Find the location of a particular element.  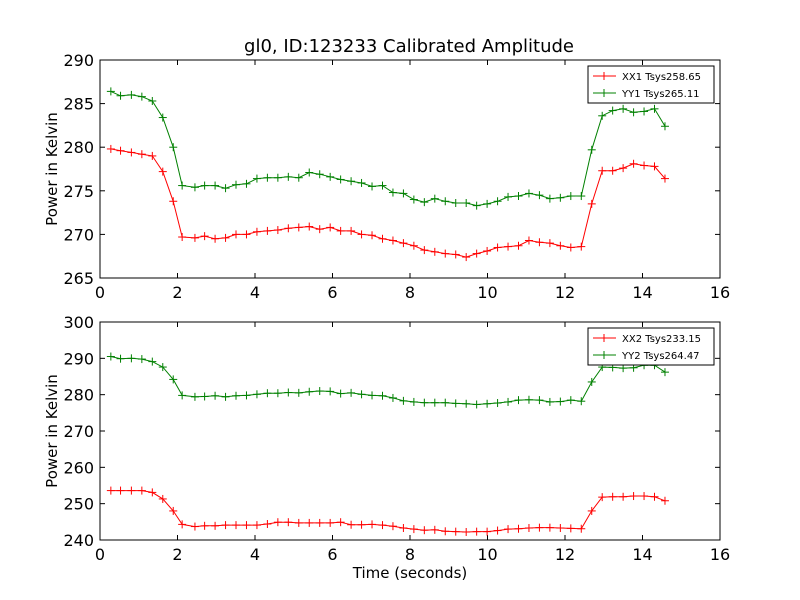

legend-label: YY2 Tsys264.47 is located at coordinates (660, 356).